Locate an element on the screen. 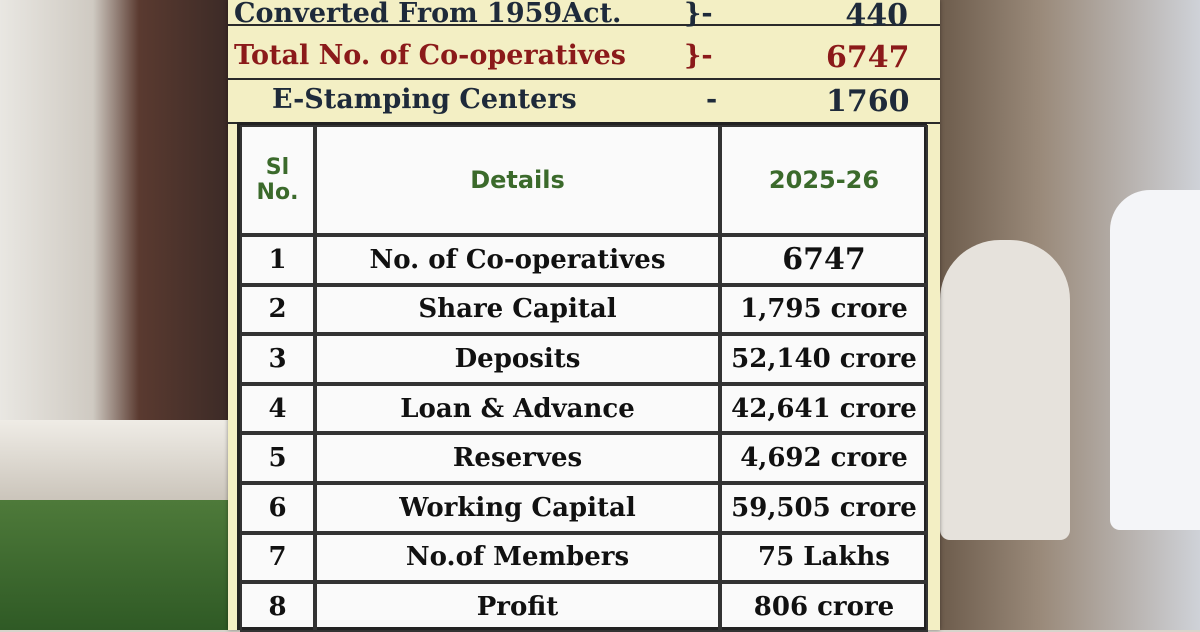 The width and height of the screenshot is (1200, 632). detail-cell: Share Capital is located at coordinates (517, 309).